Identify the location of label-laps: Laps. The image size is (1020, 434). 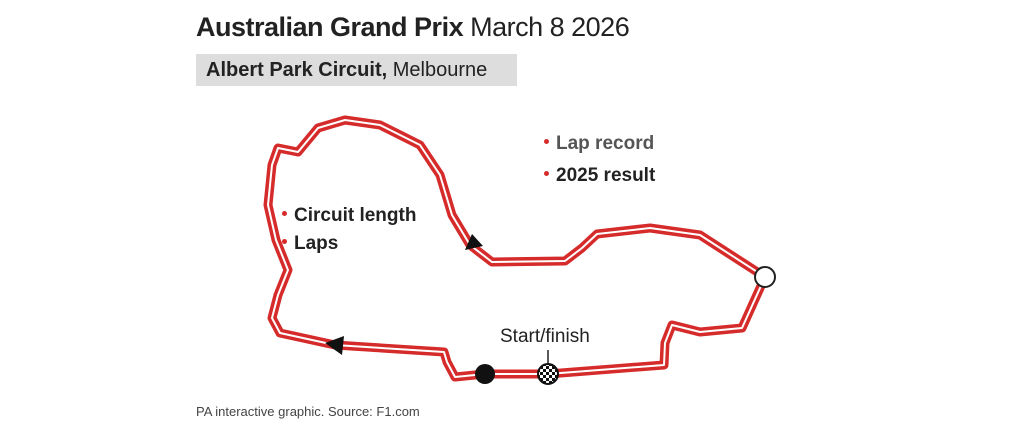
(310, 244).